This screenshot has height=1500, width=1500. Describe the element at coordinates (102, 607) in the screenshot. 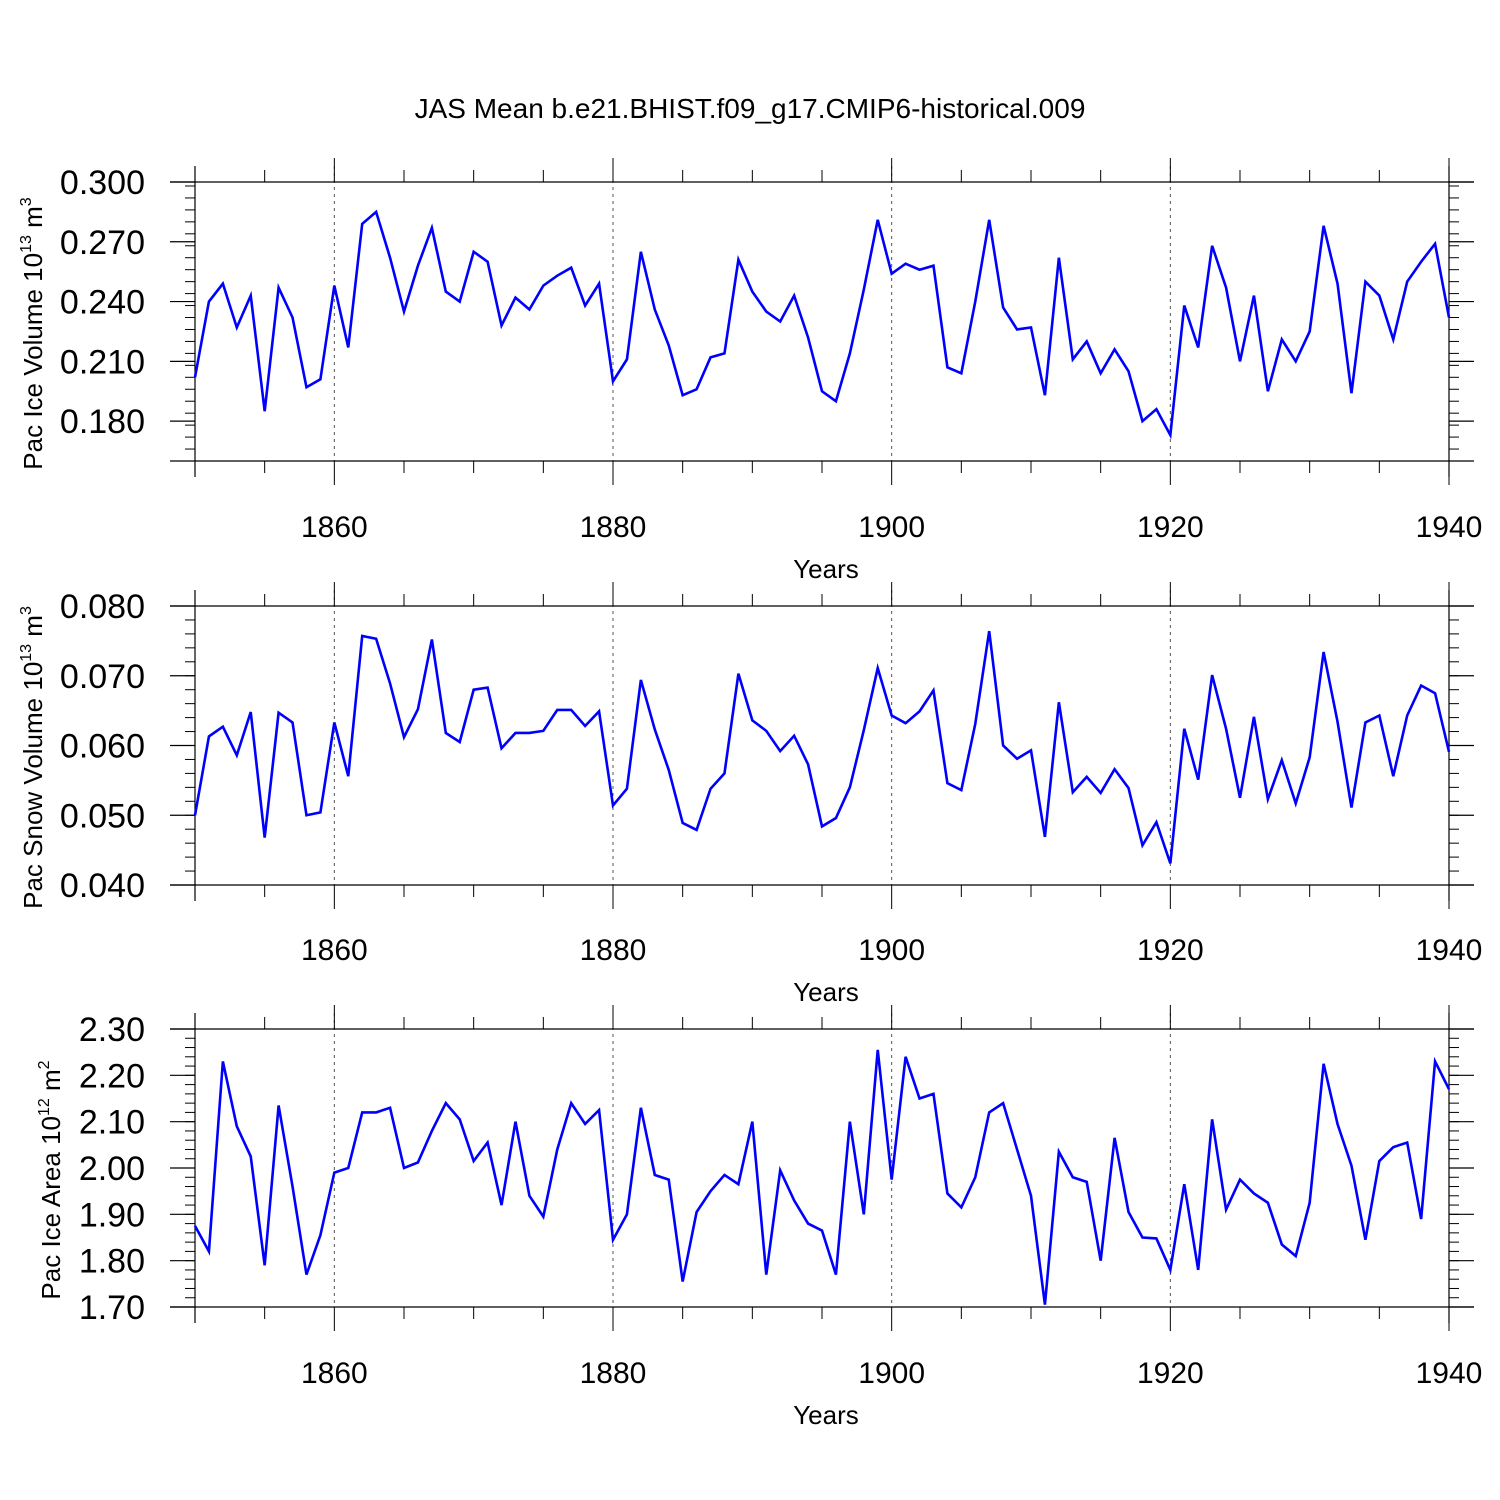

I see `y-tick-label: 0.080` at that location.